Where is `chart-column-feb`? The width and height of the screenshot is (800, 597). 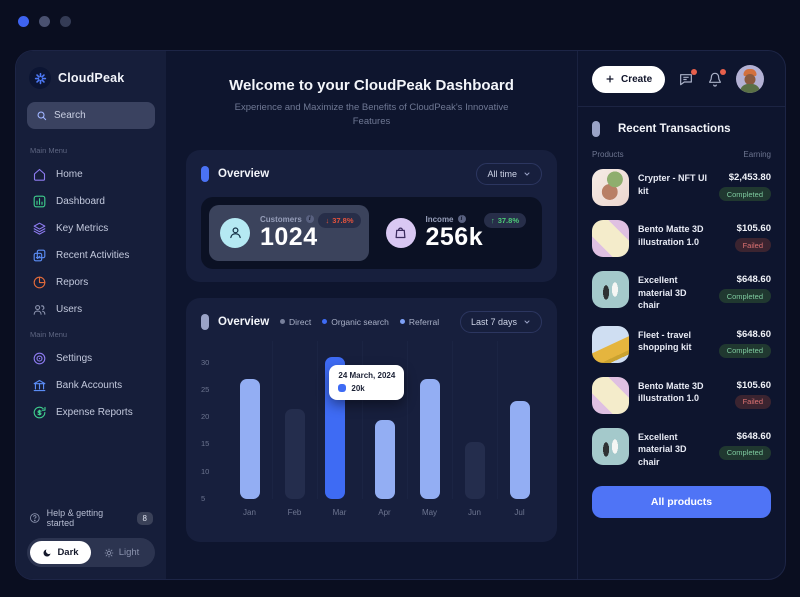 chart-column-feb is located at coordinates (294, 419).